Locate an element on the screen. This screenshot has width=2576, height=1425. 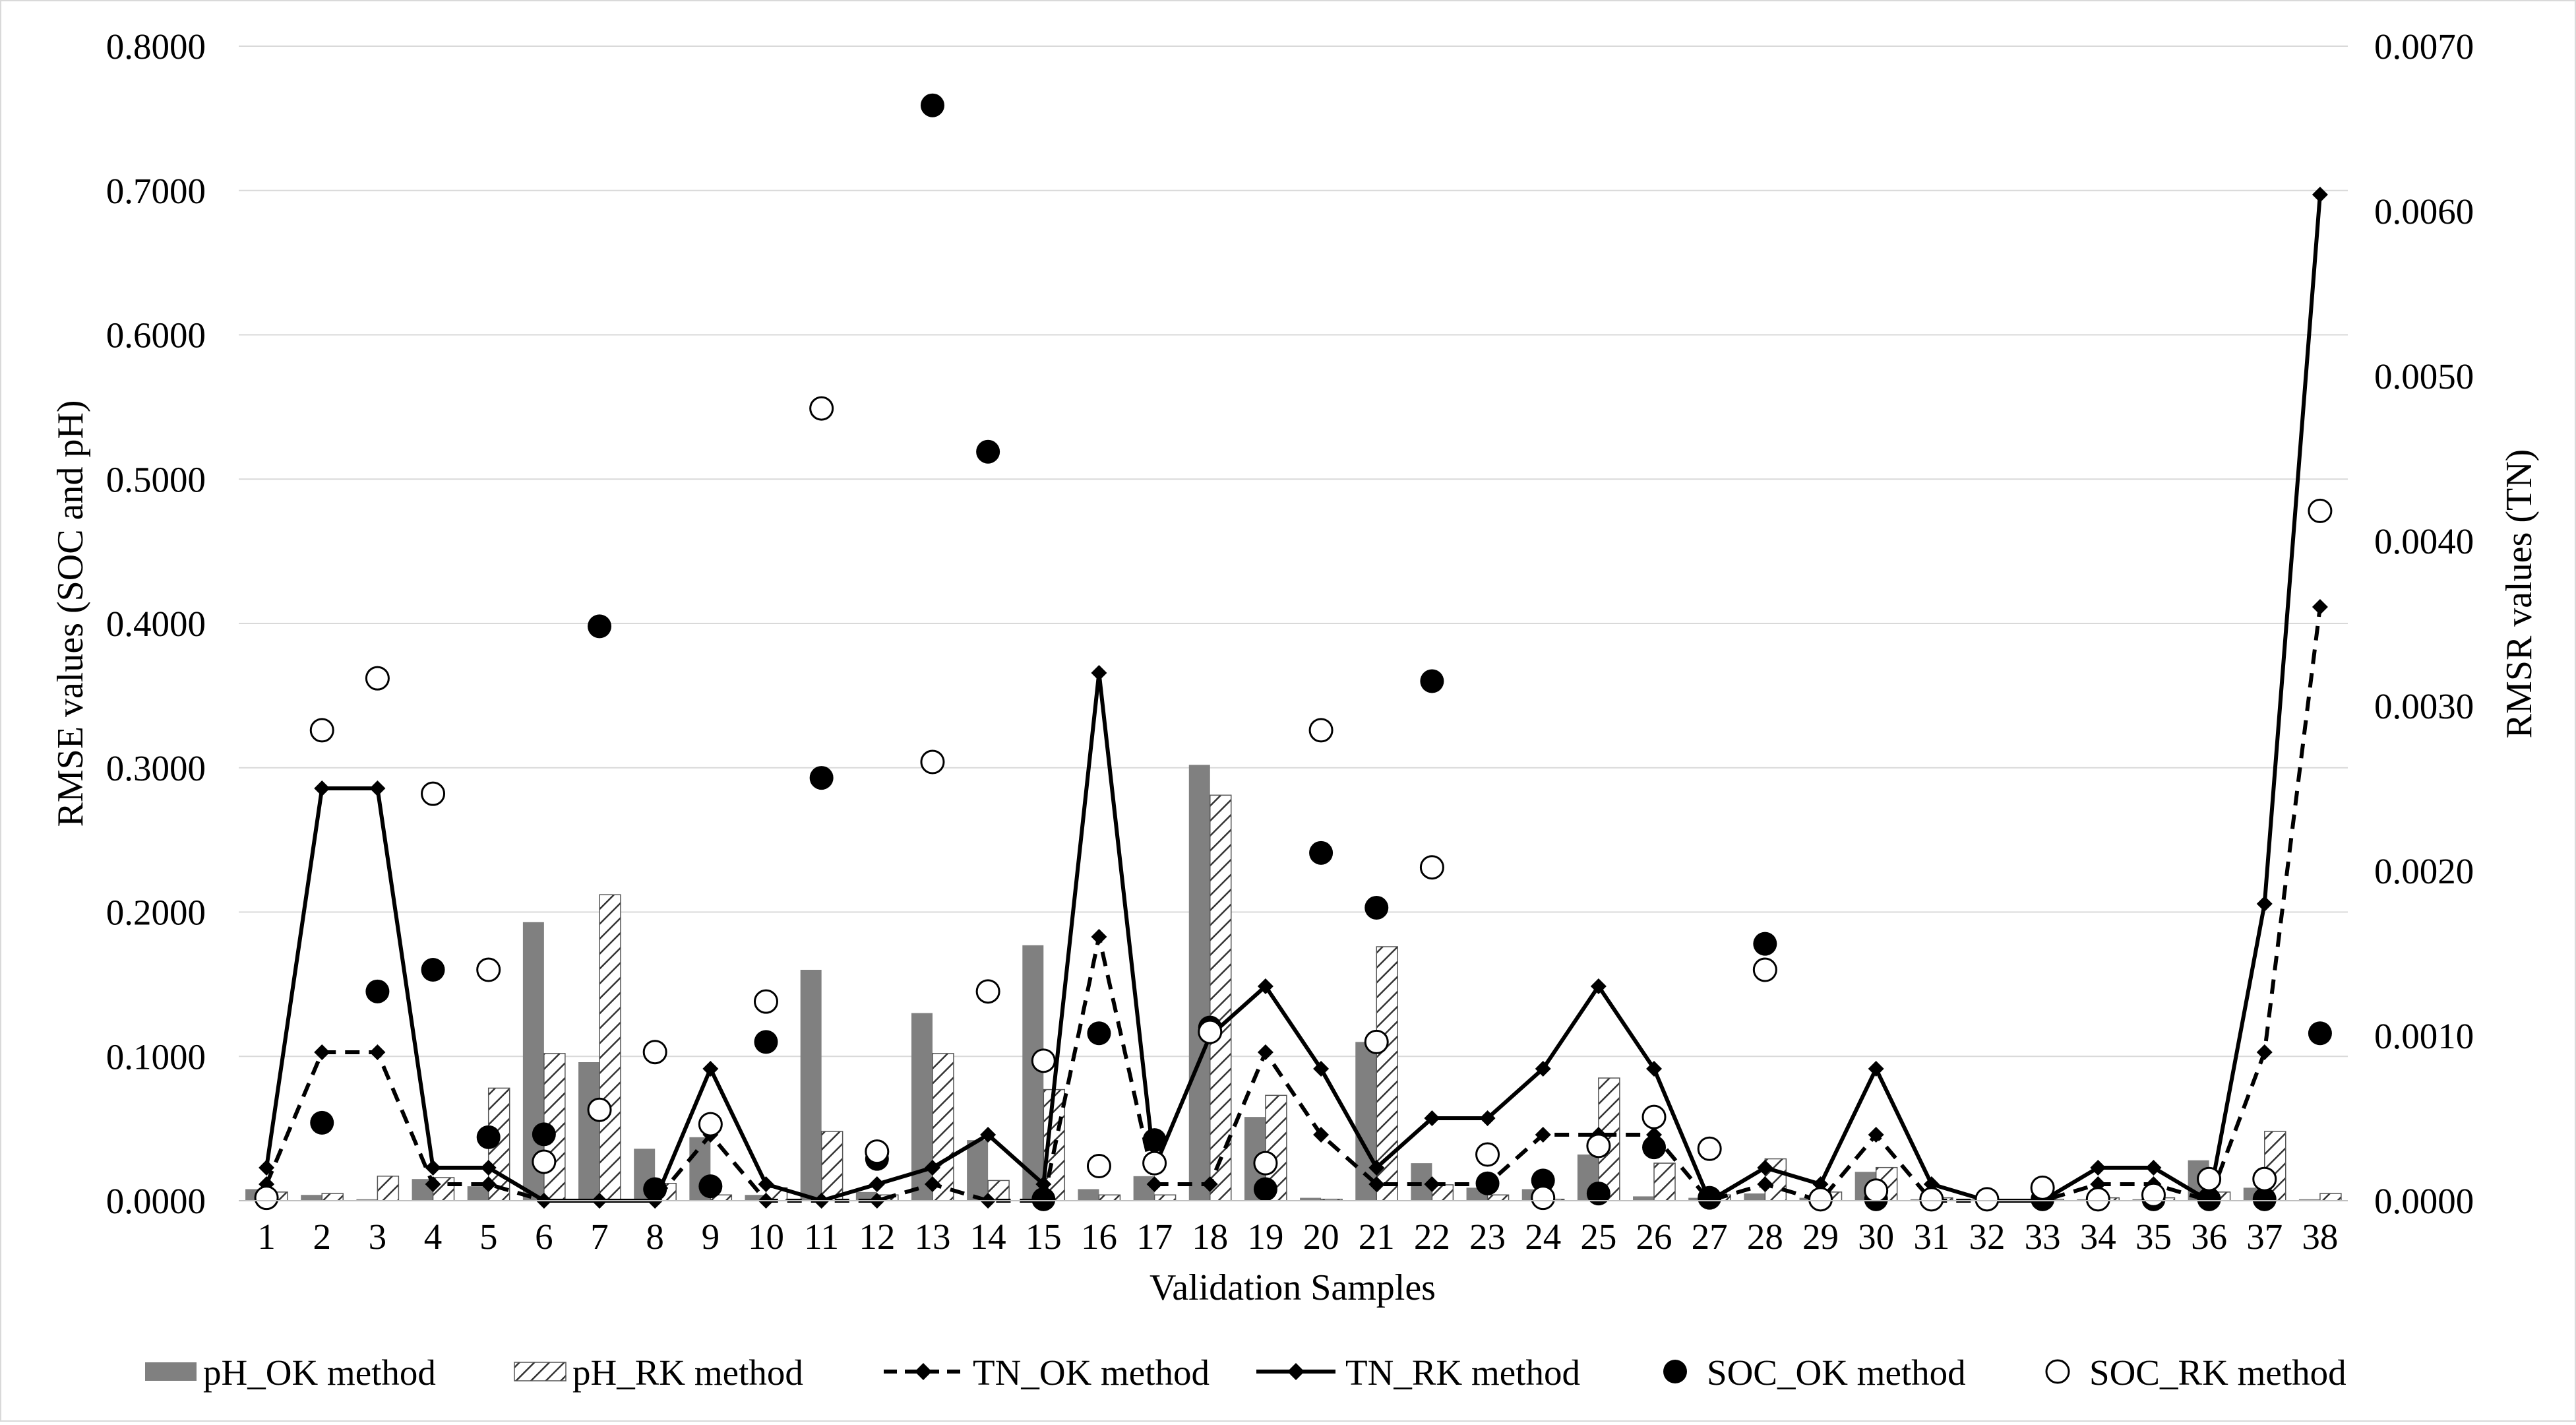
x-axis-title: Validation Samples is located at coordinates (1293, 1287).